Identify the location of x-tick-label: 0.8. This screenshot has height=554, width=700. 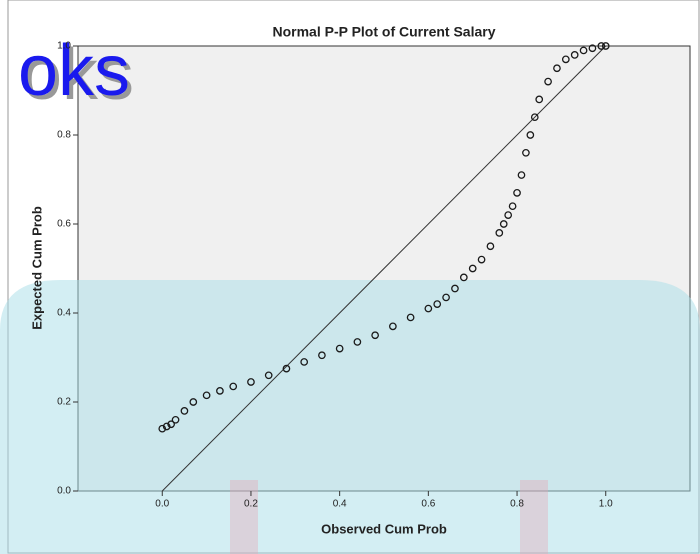
(517, 504).